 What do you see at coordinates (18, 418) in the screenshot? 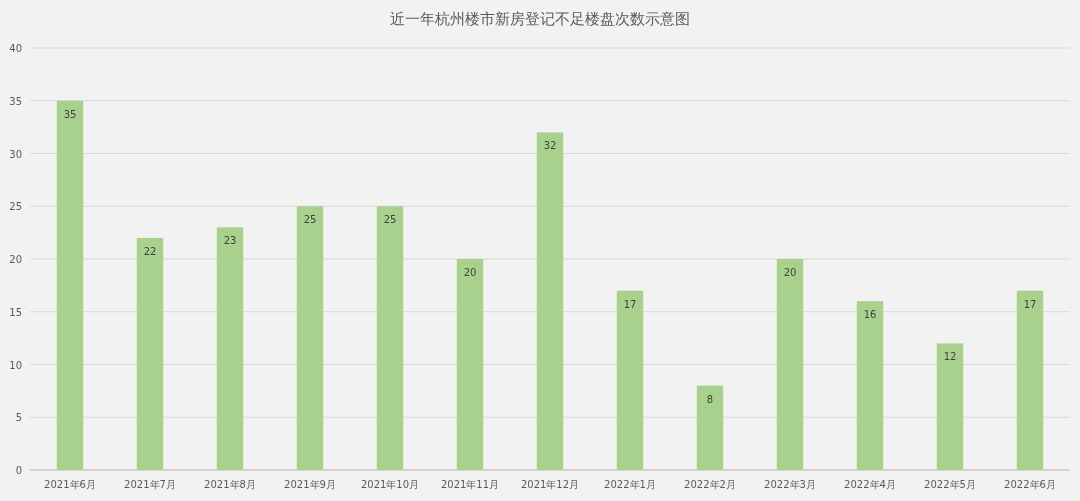
I see `y-tick-label: 5` at bounding box center [18, 418].